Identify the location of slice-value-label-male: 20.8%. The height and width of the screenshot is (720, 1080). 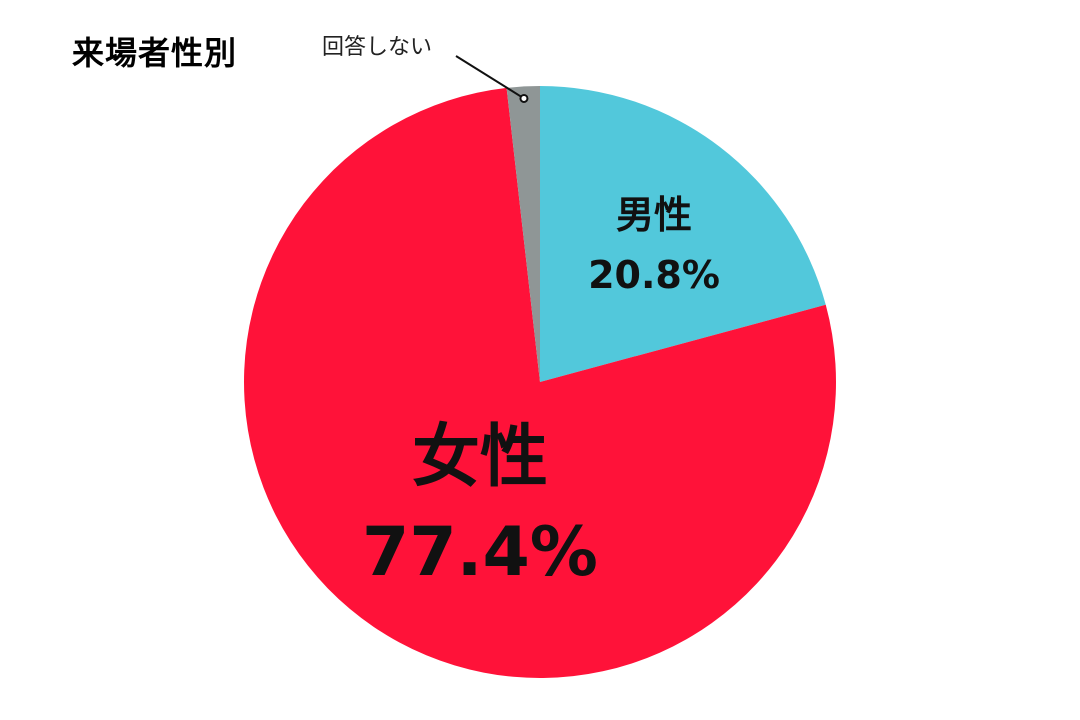
(654, 275).